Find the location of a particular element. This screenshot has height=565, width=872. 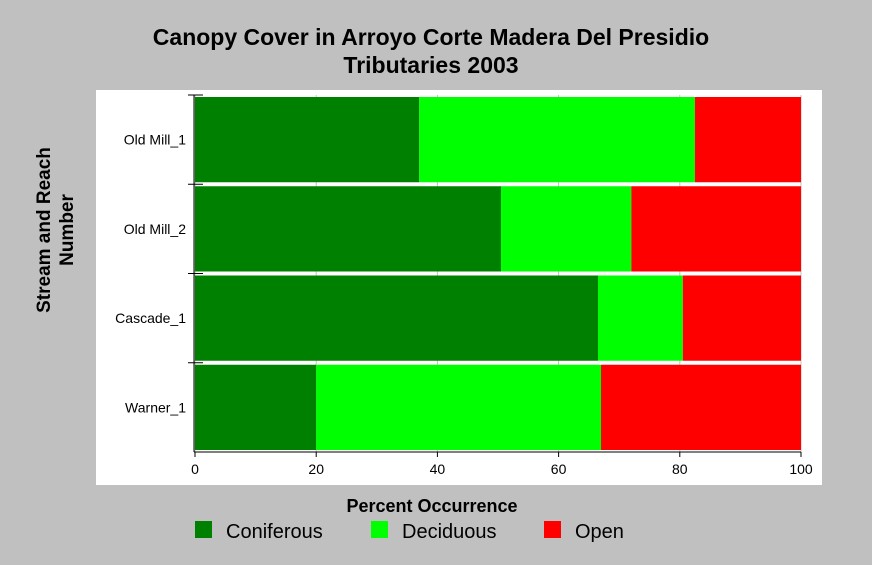

x-tick-labels: 0 20 40 60 80 100 is located at coordinates (502, 469).